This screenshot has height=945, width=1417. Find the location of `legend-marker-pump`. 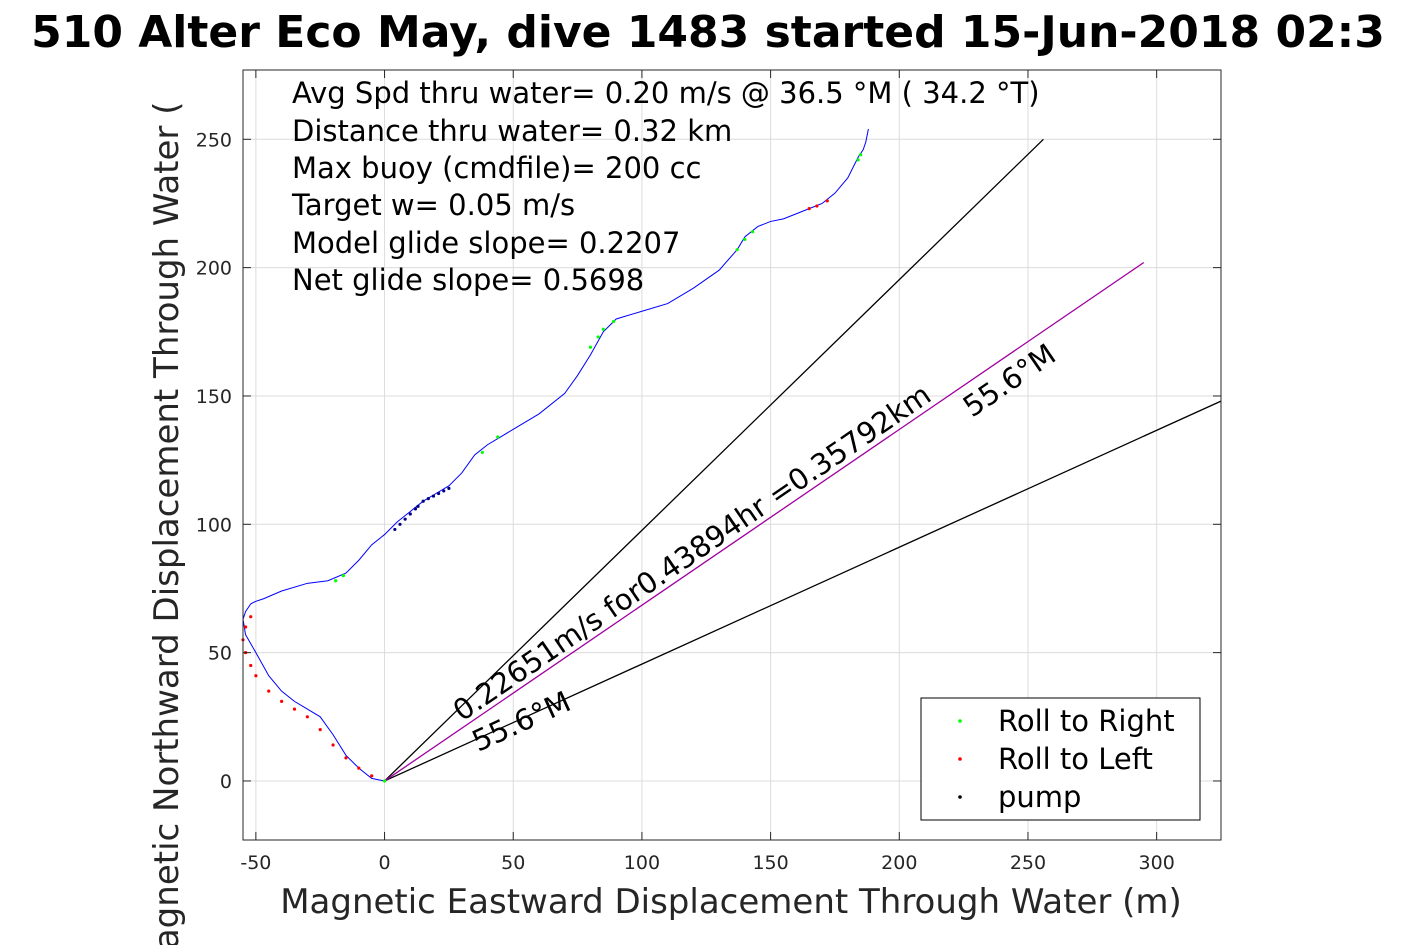

legend-marker-pump is located at coordinates (960, 797).